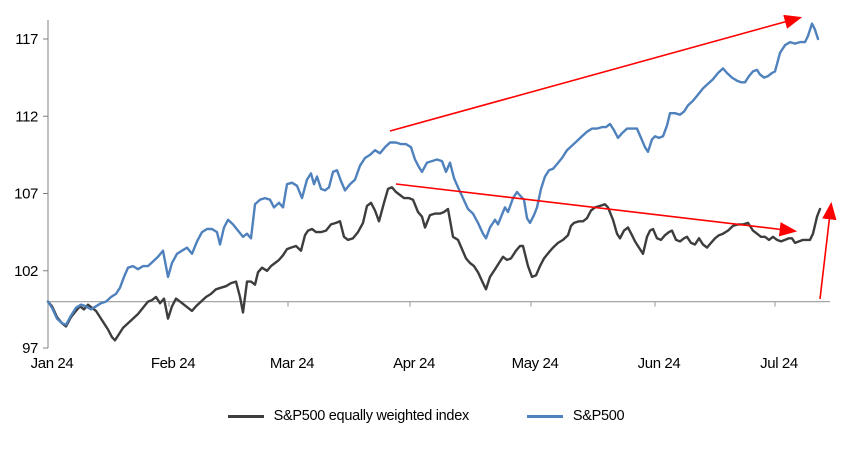 The width and height of the screenshot is (852, 452). Describe the element at coordinates (52, 363) in the screenshot. I see `x-axis-label: Jan 24` at that location.